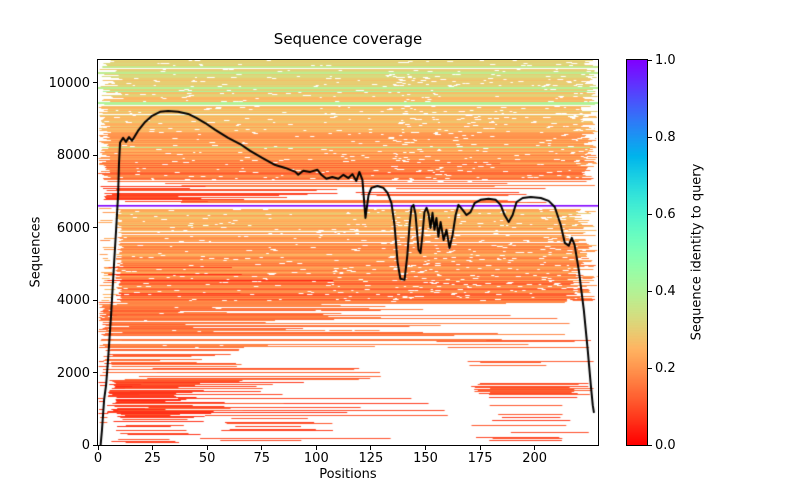 The height and width of the screenshot is (500, 800). I want to click on x-tick-label: 25, so click(152, 458).